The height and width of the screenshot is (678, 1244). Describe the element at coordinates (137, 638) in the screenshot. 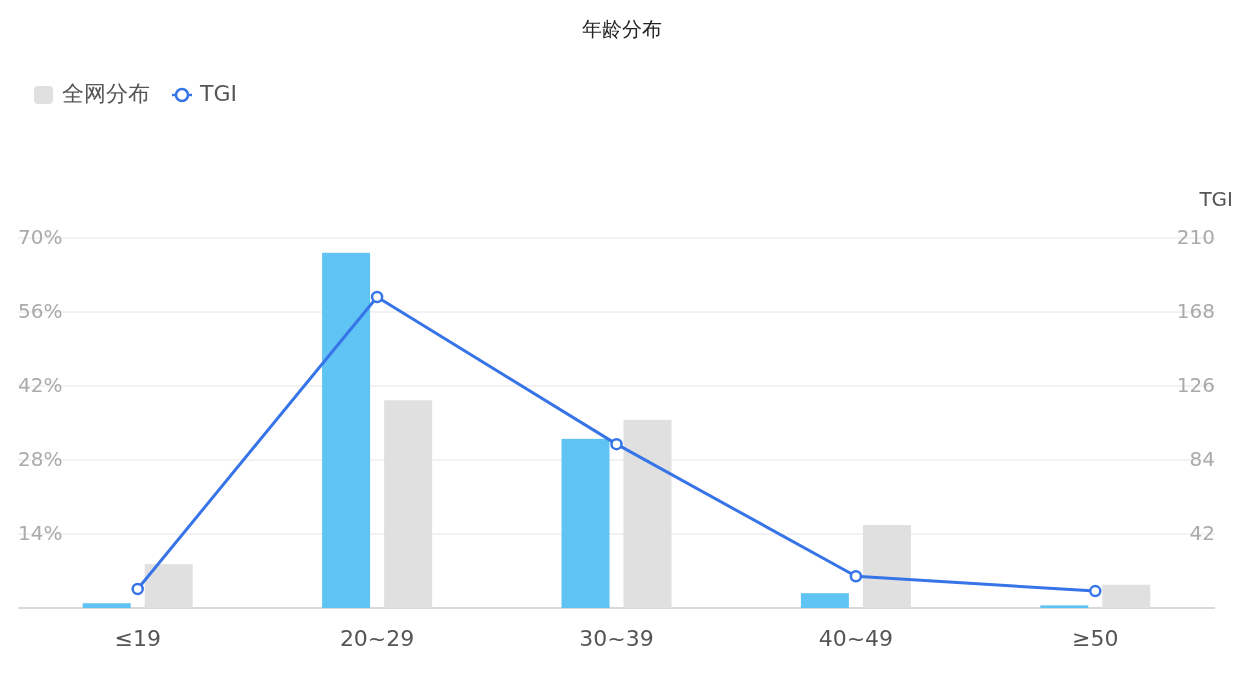

I see `x-tick-label: ≤19` at that location.